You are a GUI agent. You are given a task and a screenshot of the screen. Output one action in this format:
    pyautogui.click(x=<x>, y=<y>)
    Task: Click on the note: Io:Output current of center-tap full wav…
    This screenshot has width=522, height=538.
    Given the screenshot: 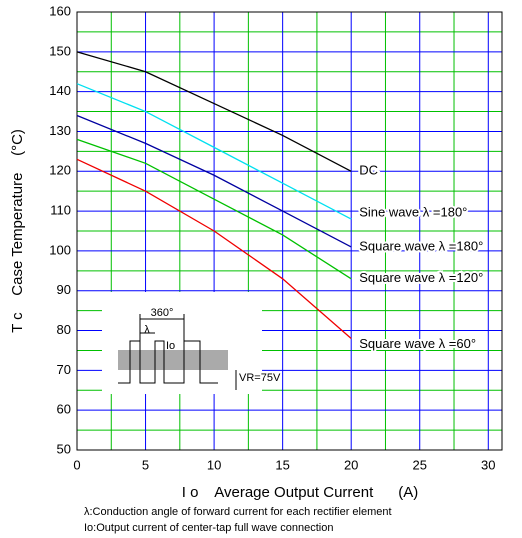 What is the action you would take?
    pyautogui.click(x=208, y=528)
    